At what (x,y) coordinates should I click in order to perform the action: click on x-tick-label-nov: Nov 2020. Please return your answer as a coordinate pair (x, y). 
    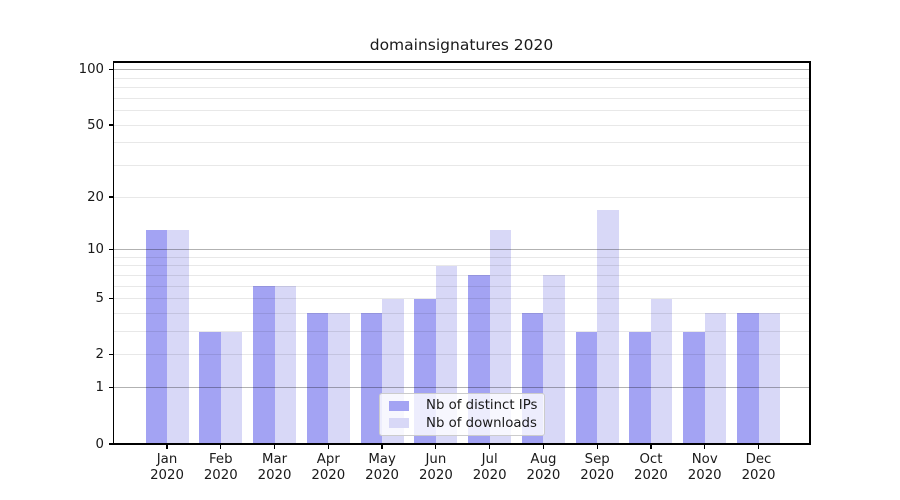
    Looking at the image, I should click on (705, 467).